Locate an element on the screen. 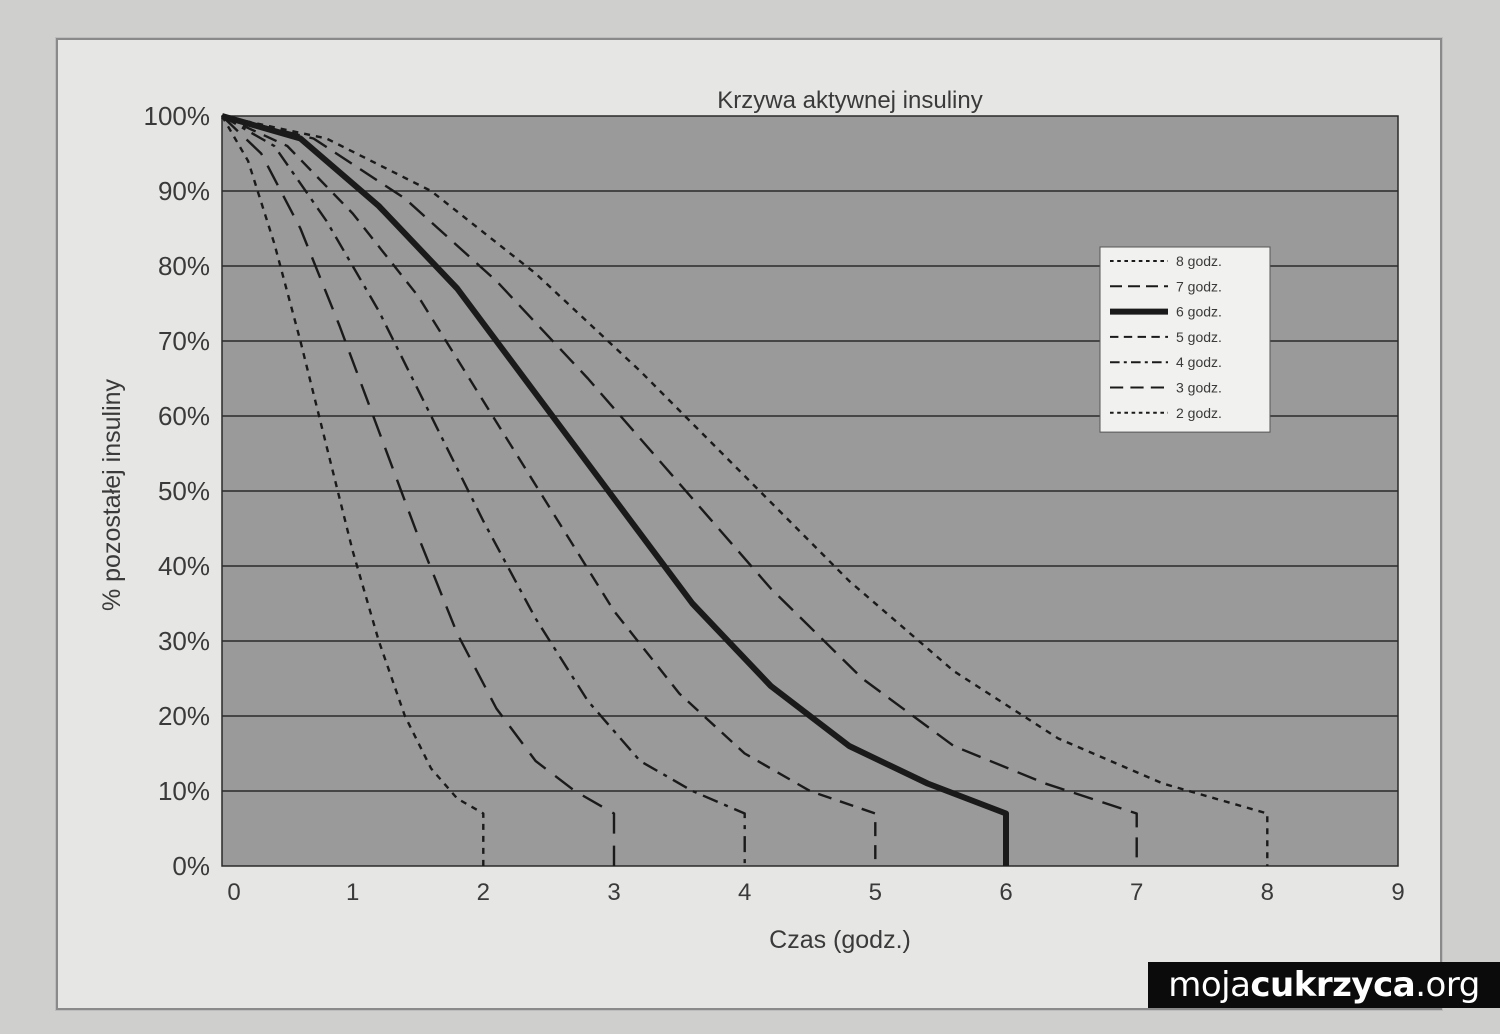  x-axis-label: Czas (godz.) is located at coordinates (840, 940).